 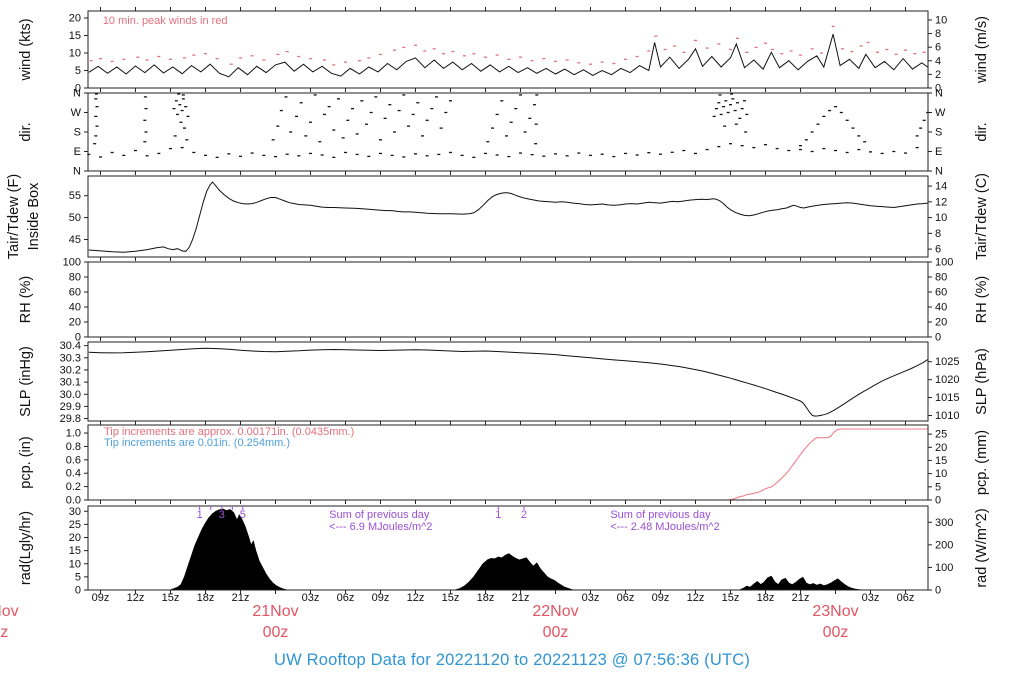 I want to click on annotation: <--- 2.48 MJoules/m^2, so click(x=664, y=527).